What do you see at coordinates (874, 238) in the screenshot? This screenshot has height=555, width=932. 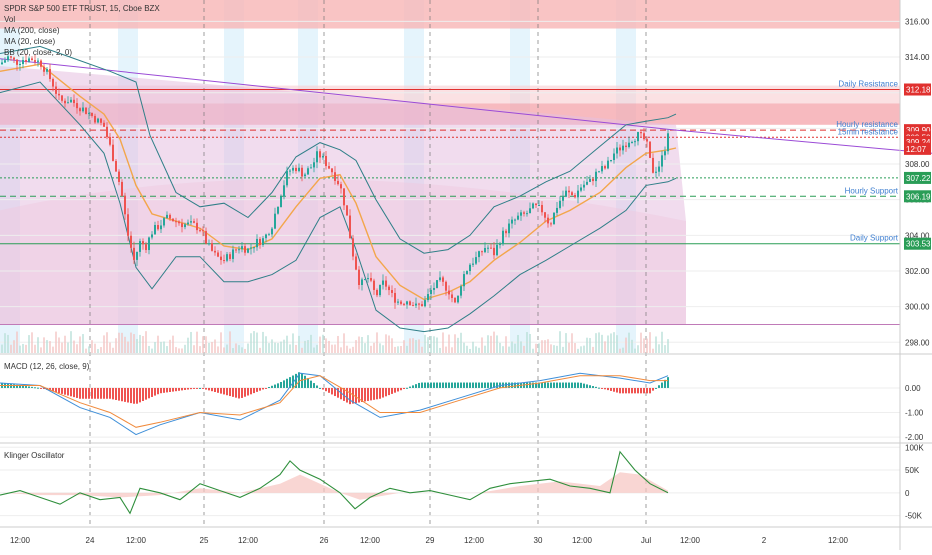 I see `level-label-7: Daily Support` at bounding box center [874, 238].